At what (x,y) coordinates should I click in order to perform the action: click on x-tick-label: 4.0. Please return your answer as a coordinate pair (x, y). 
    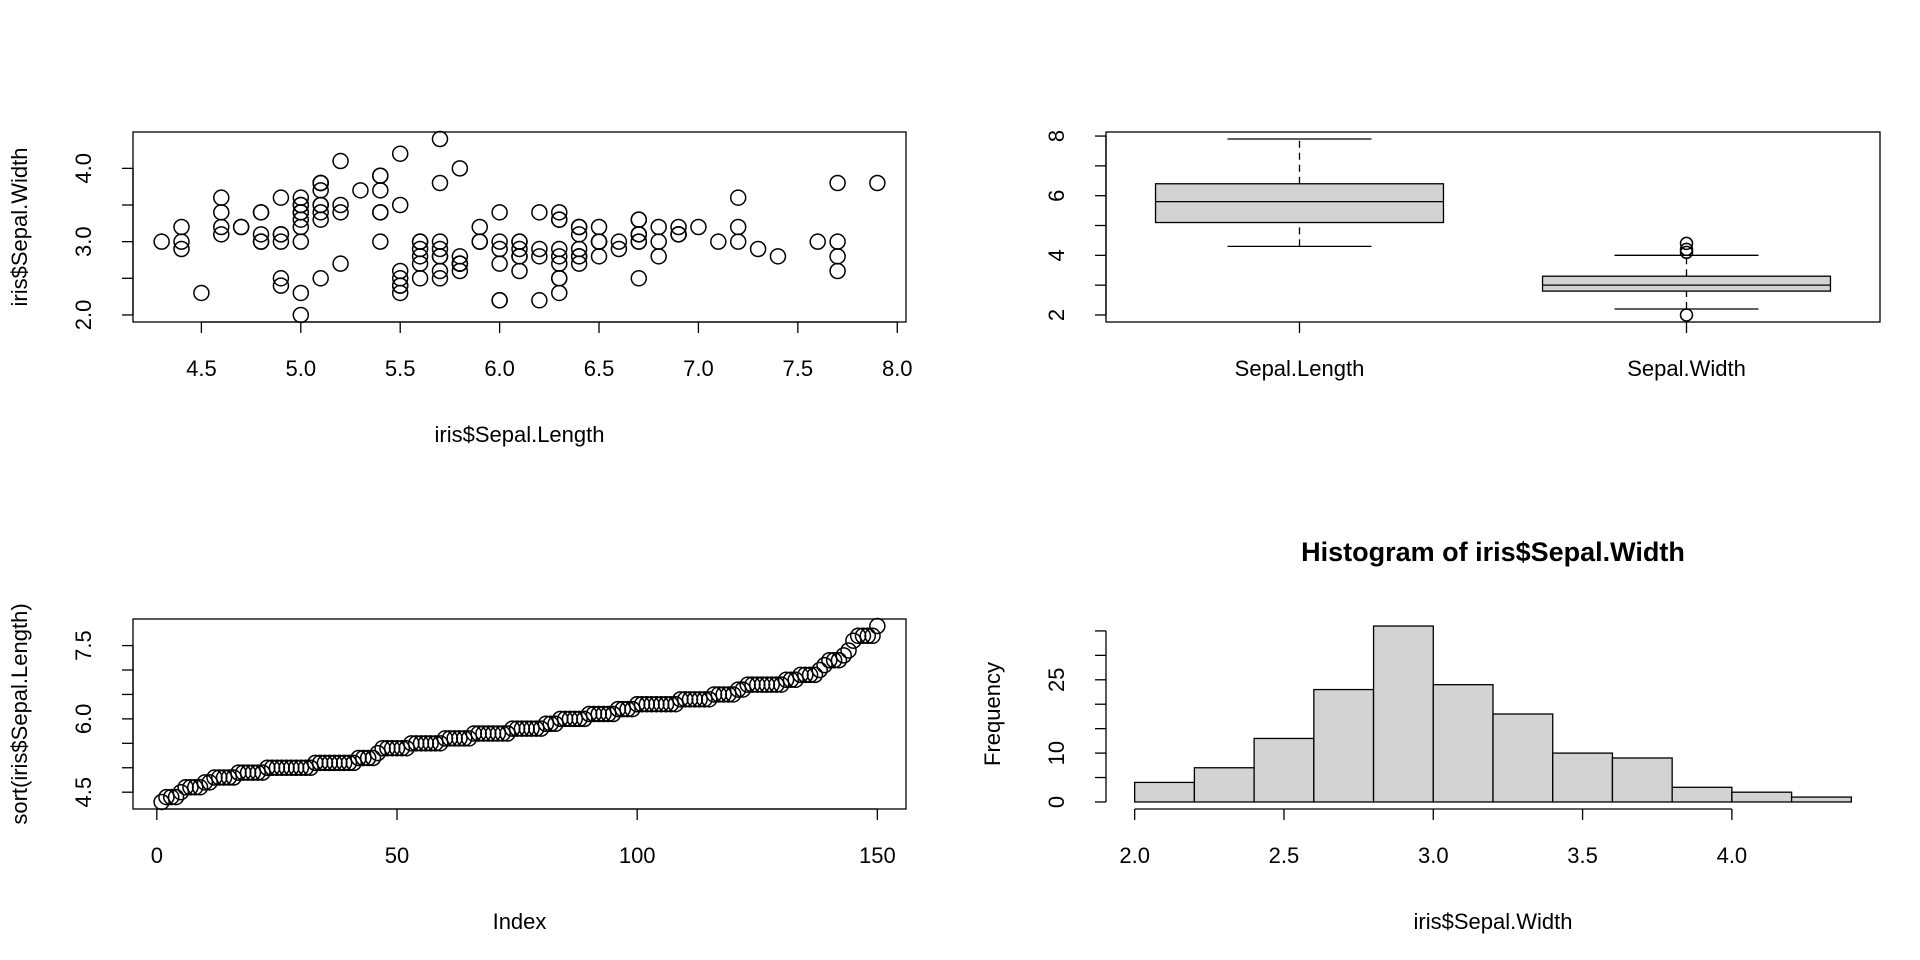
    Looking at the image, I should click on (1732, 855).